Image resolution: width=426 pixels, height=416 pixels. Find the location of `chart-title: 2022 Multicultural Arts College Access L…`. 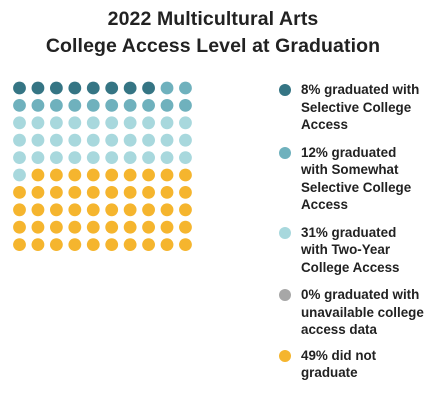

chart-title: 2022 Multicultural Arts College Access L… is located at coordinates (213, 33).